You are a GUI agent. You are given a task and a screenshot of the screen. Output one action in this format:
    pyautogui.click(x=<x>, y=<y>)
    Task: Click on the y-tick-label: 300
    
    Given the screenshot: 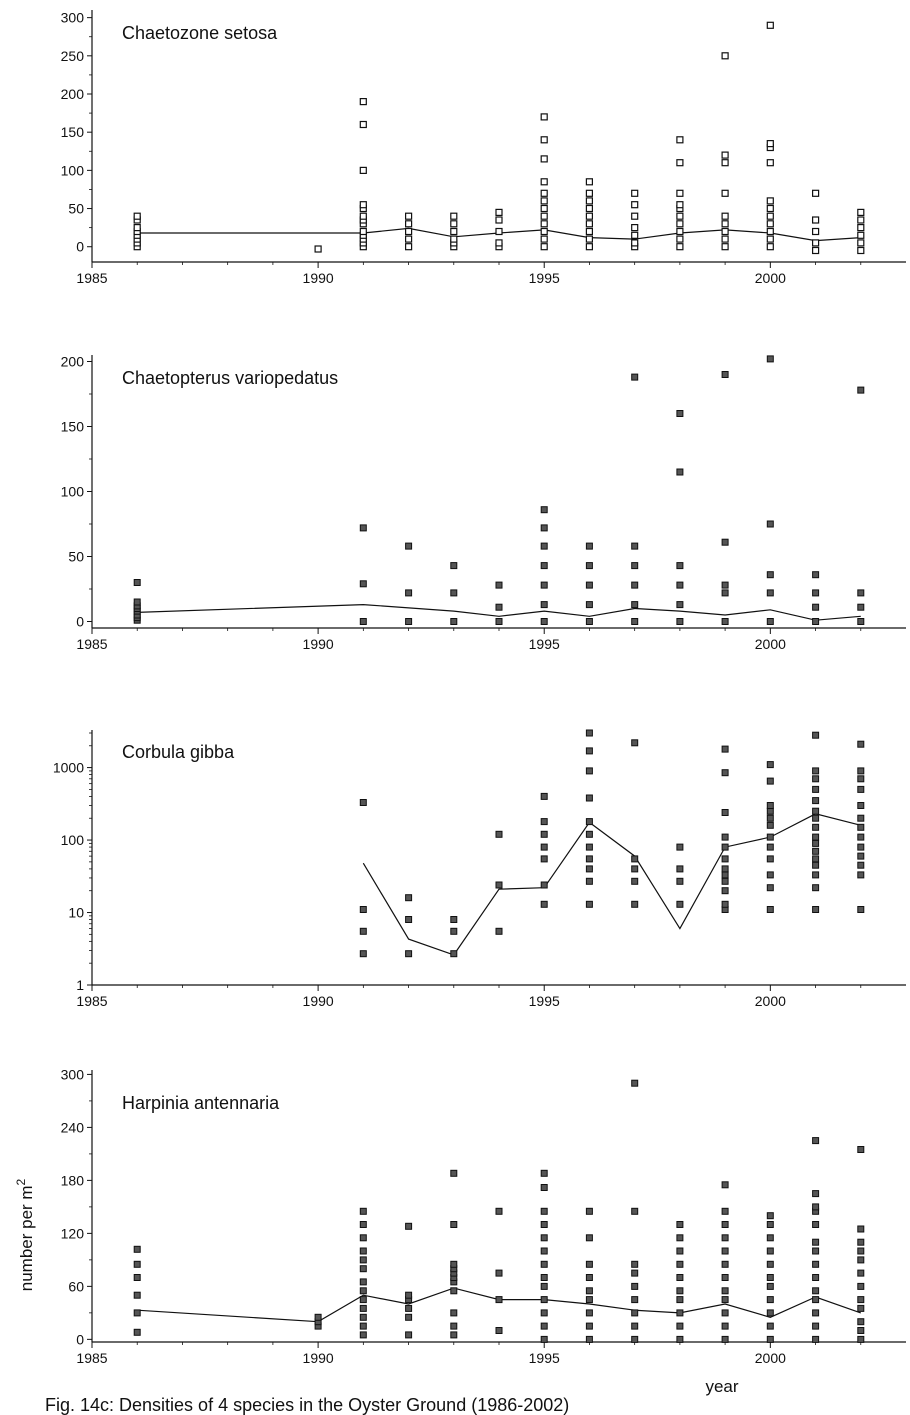 What is the action you would take?
    pyautogui.click(x=73, y=1074)
    